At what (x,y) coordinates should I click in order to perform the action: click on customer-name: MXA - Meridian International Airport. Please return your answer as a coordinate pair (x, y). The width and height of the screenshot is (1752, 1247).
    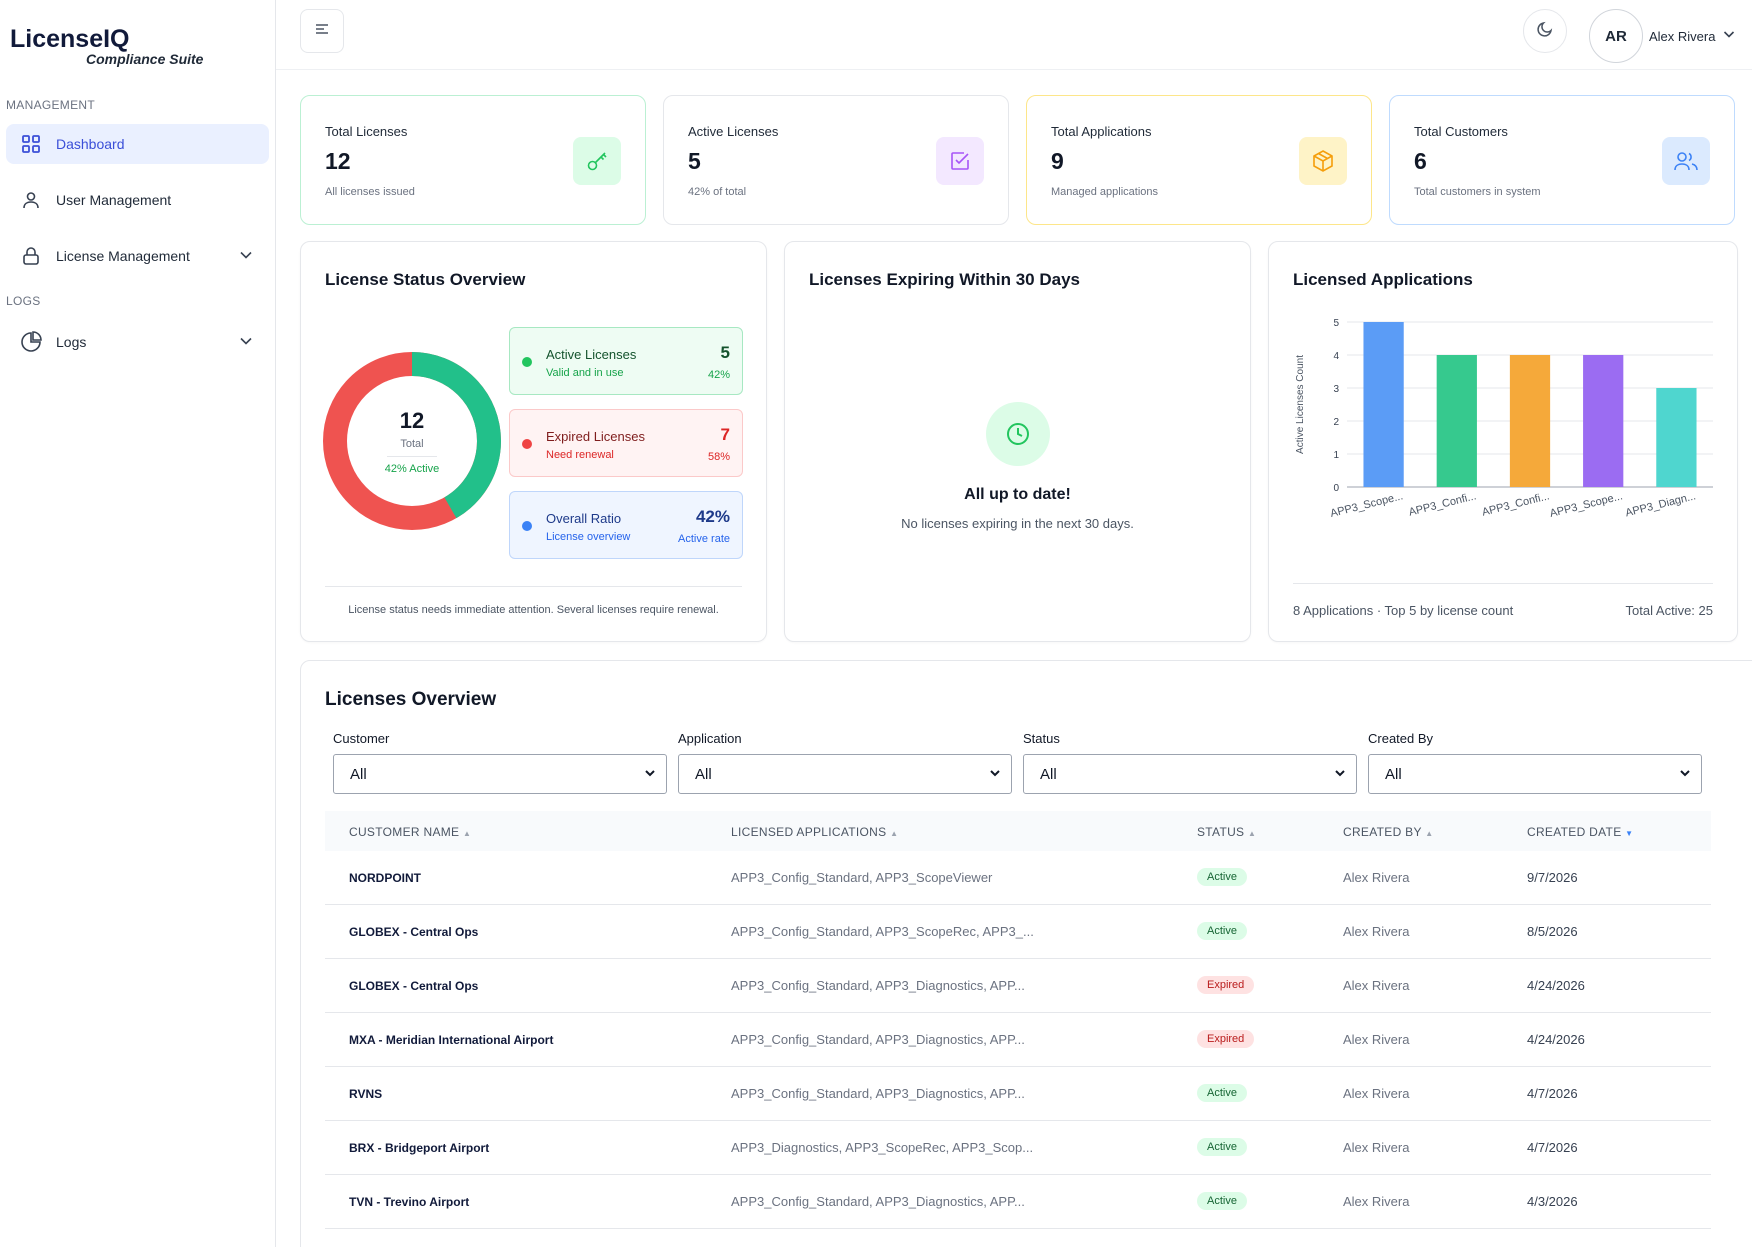
    Looking at the image, I should click on (451, 1040).